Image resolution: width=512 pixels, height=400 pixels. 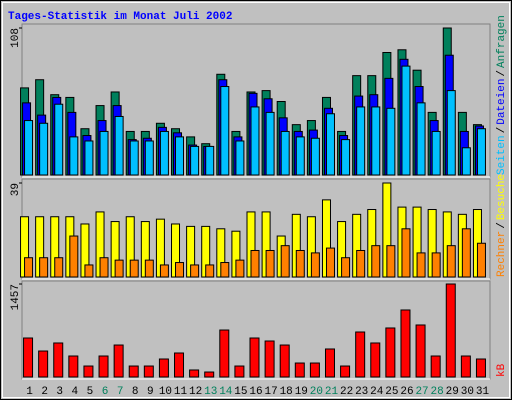 What do you see at coordinates (377, 392) in the screenshot?
I see `x-tick-label: 24` at bounding box center [377, 392].